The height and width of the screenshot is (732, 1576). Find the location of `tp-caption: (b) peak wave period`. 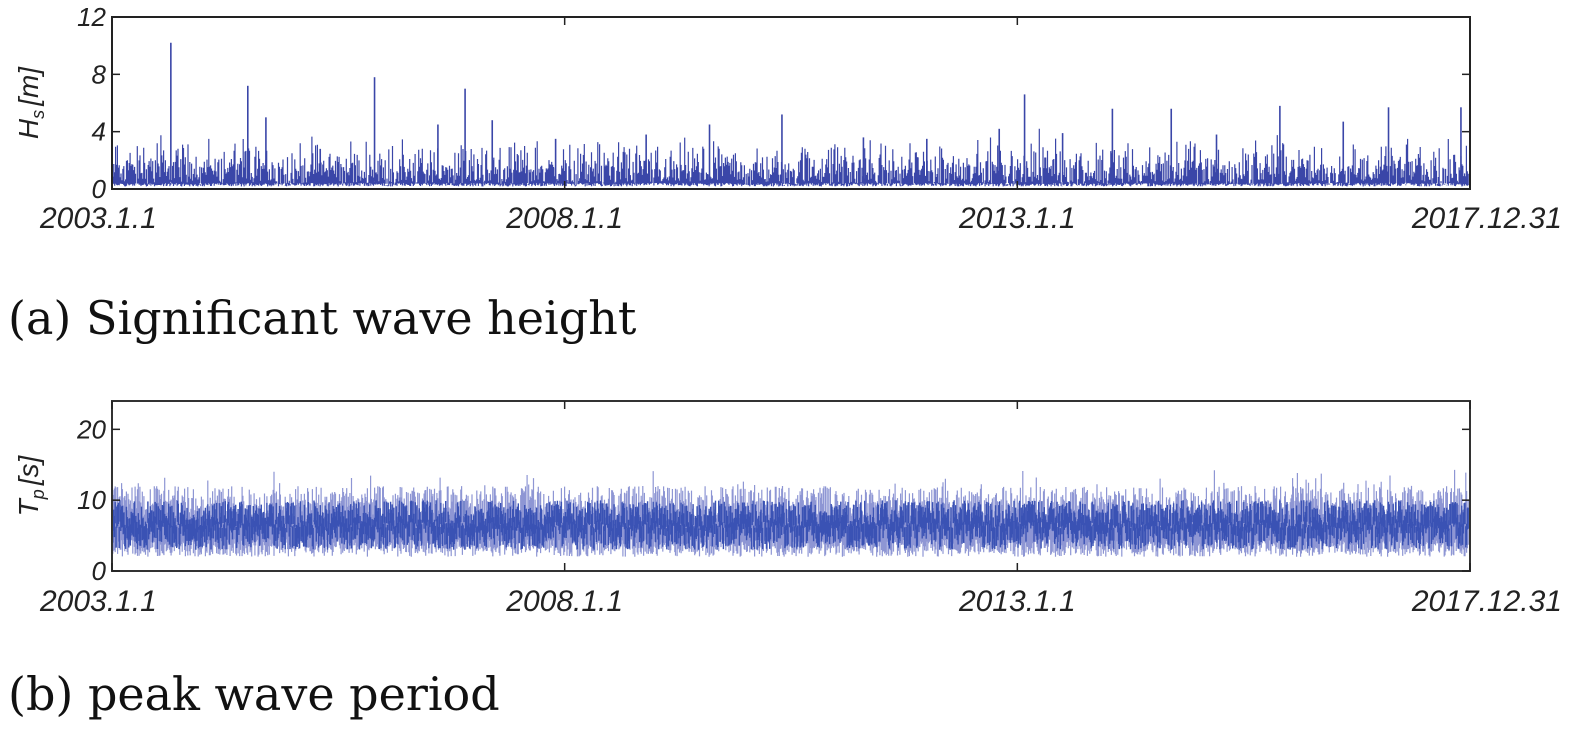

tp-caption: (b) peak wave period is located at coordinates (254, 694).